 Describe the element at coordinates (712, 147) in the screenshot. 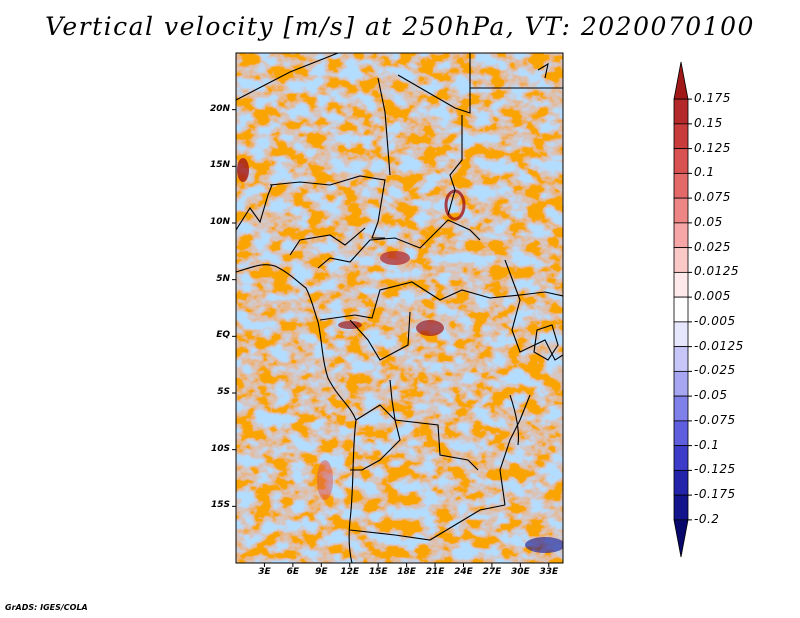

I see `colorbar-label: 0.125` at that location.